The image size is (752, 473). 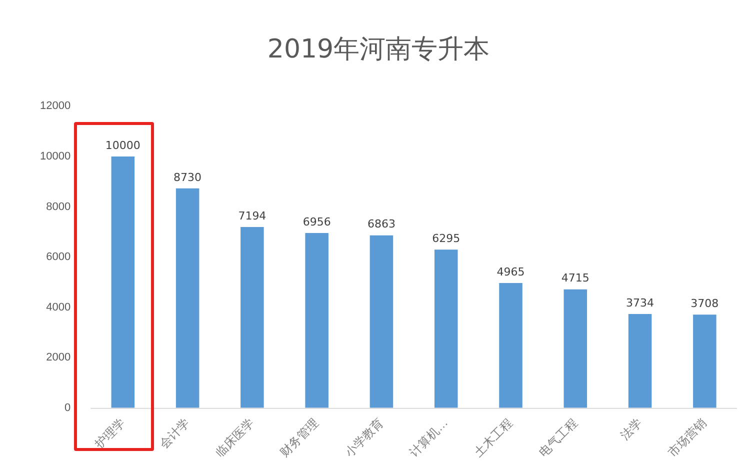 I want to click on y-tick-label: 0, so click(x=67, y=408).